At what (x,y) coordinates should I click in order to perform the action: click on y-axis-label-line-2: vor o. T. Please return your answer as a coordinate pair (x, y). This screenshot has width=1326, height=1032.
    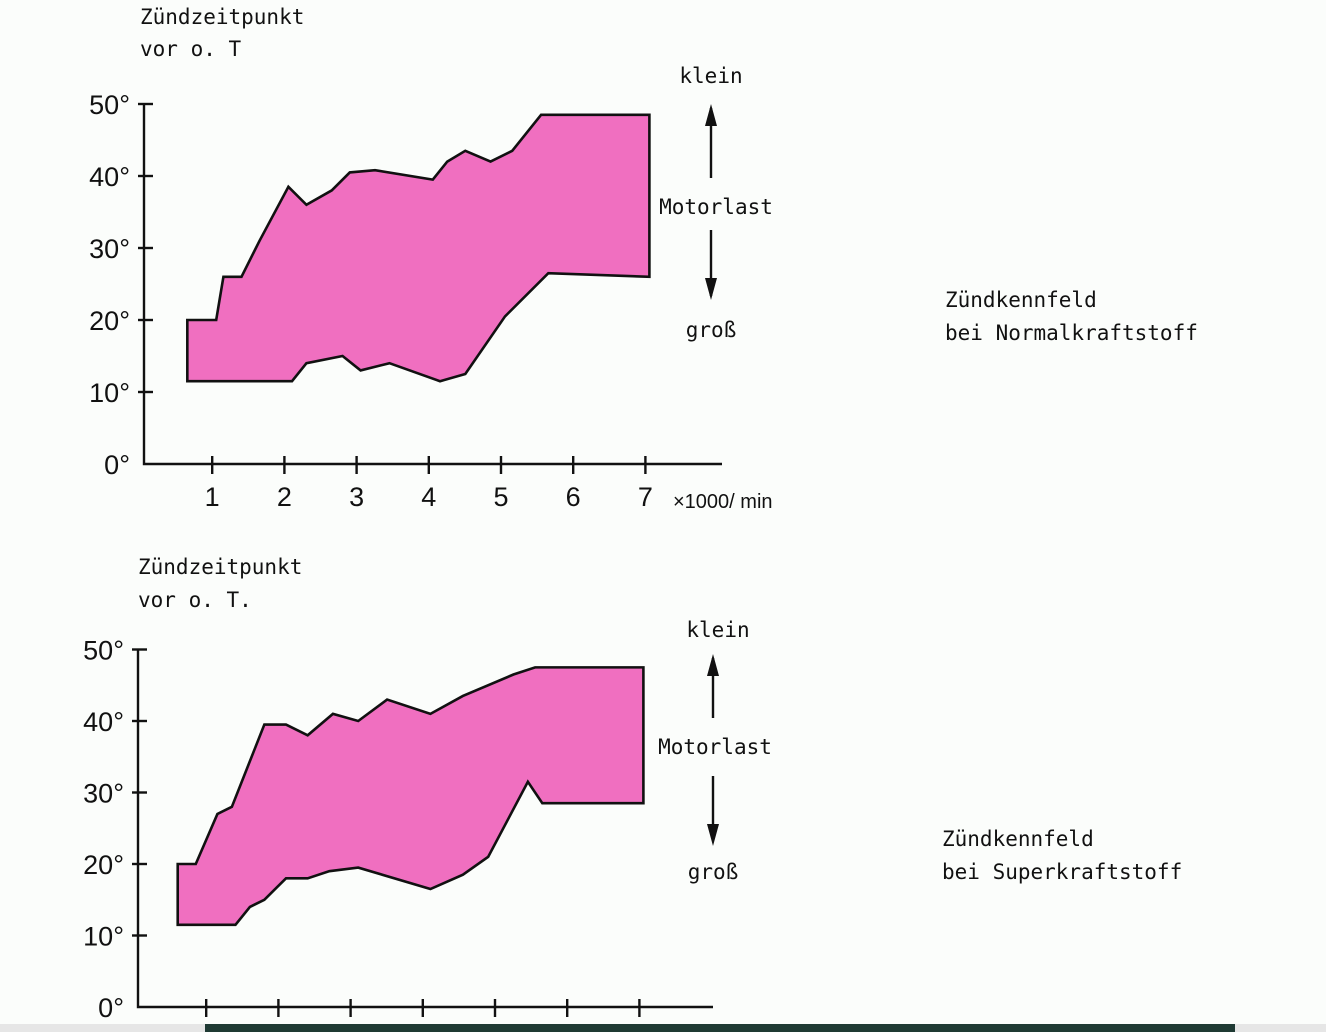
    Looking at the image, I should click on (191, 49).